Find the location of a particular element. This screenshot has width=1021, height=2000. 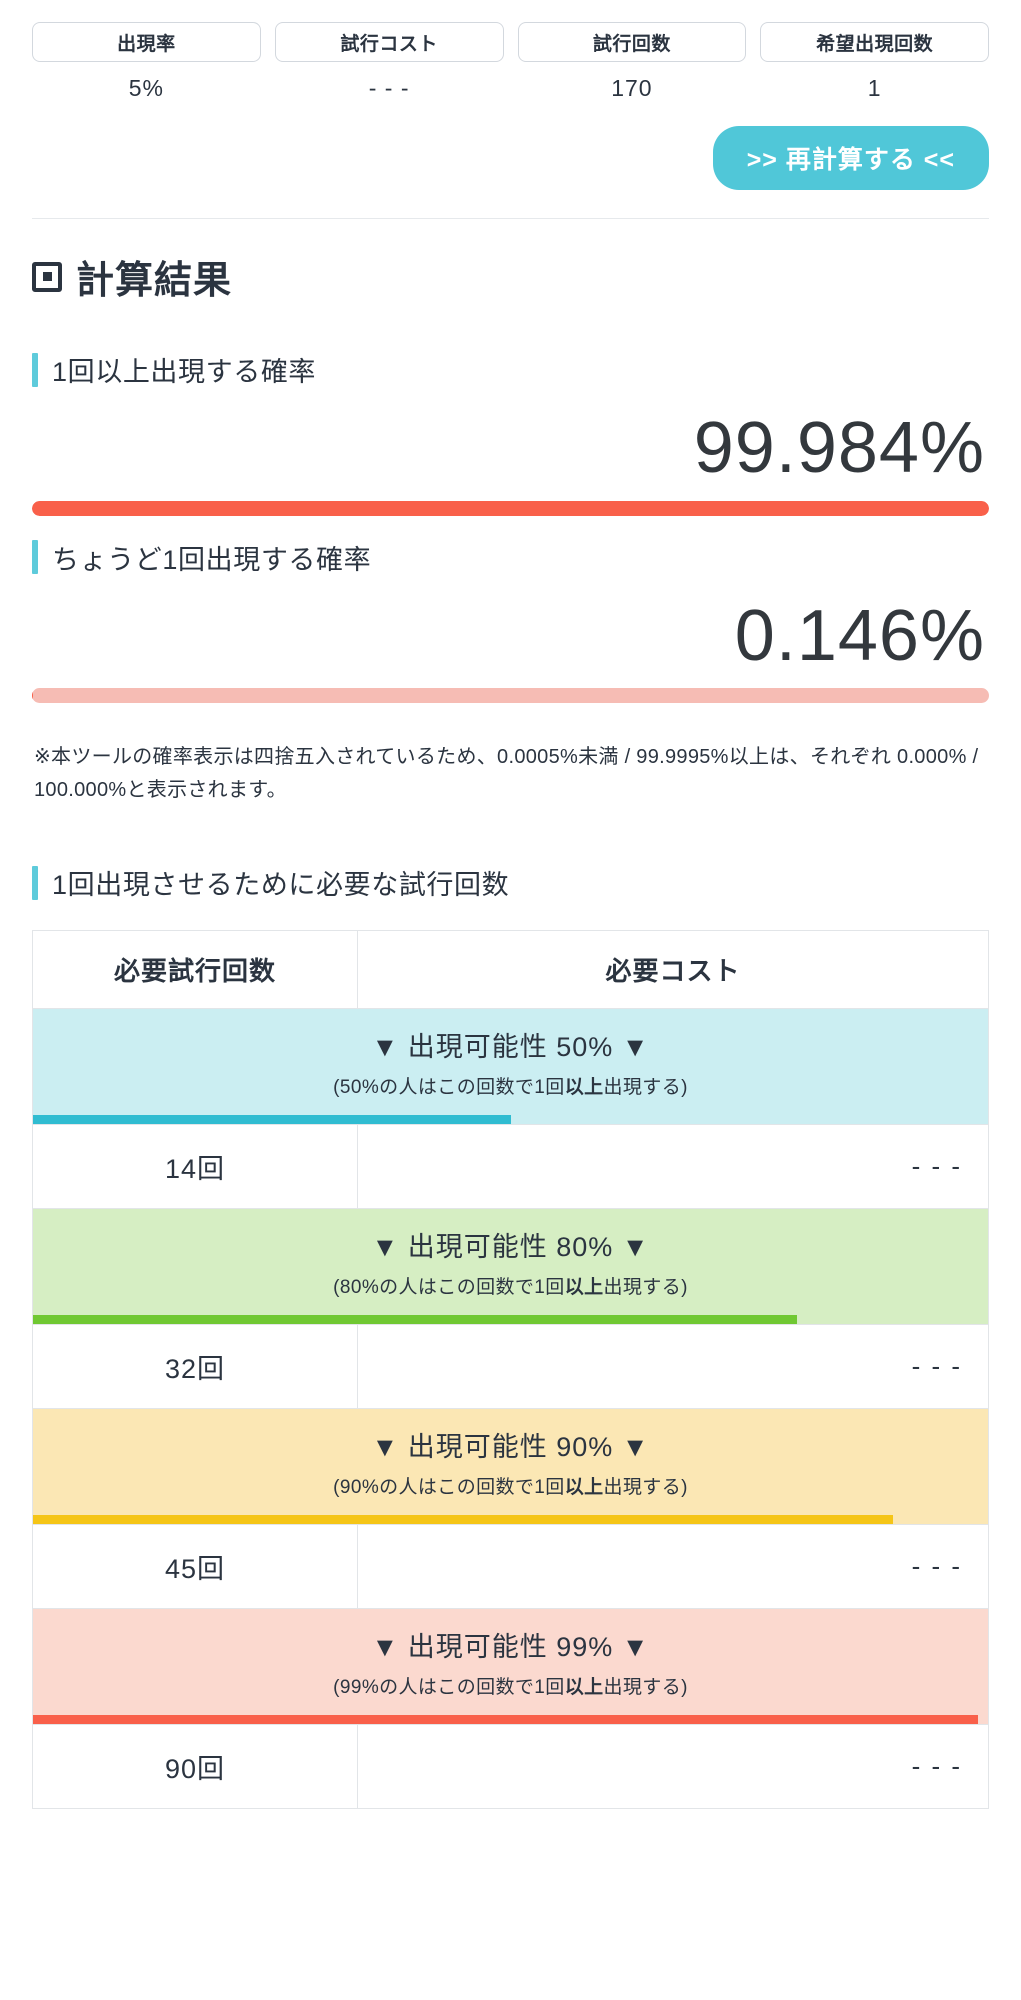

param-col-2: 試行回数 170 is located at coordinates (632, 62).